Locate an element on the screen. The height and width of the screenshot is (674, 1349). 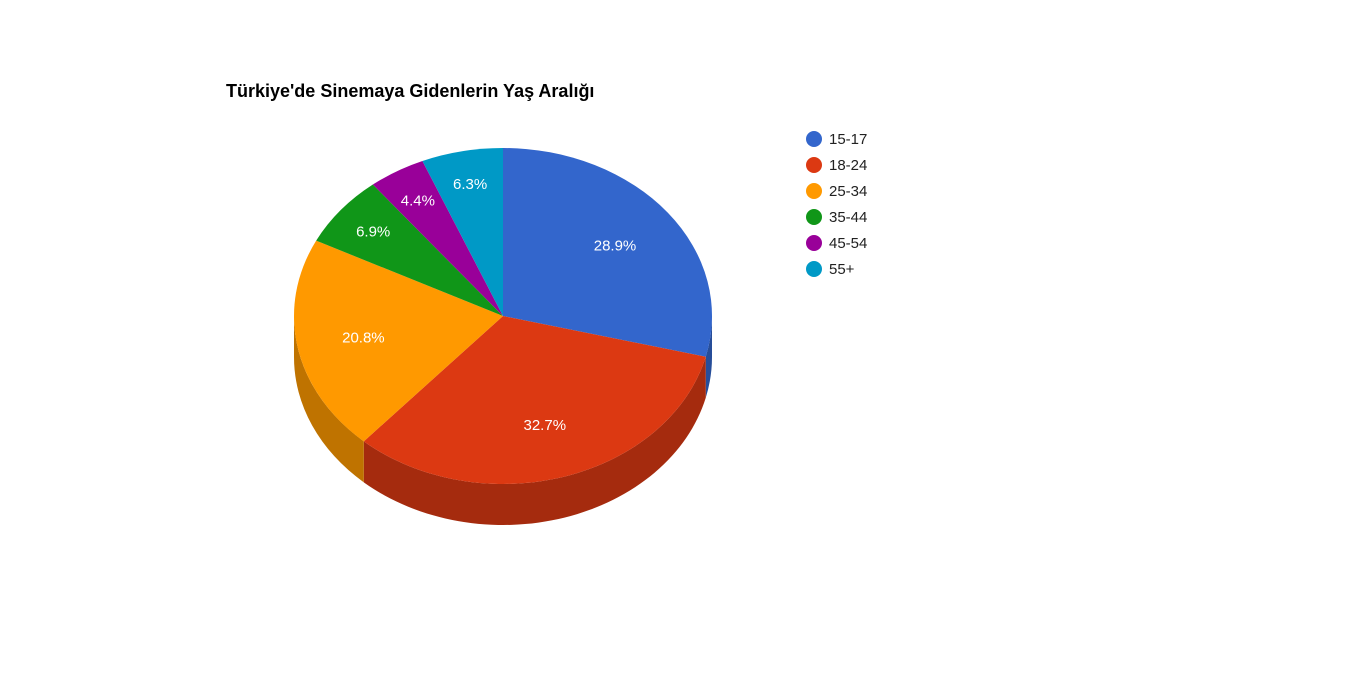
slice-label-15-17: 28.9% is located at coordinates (615, 246).